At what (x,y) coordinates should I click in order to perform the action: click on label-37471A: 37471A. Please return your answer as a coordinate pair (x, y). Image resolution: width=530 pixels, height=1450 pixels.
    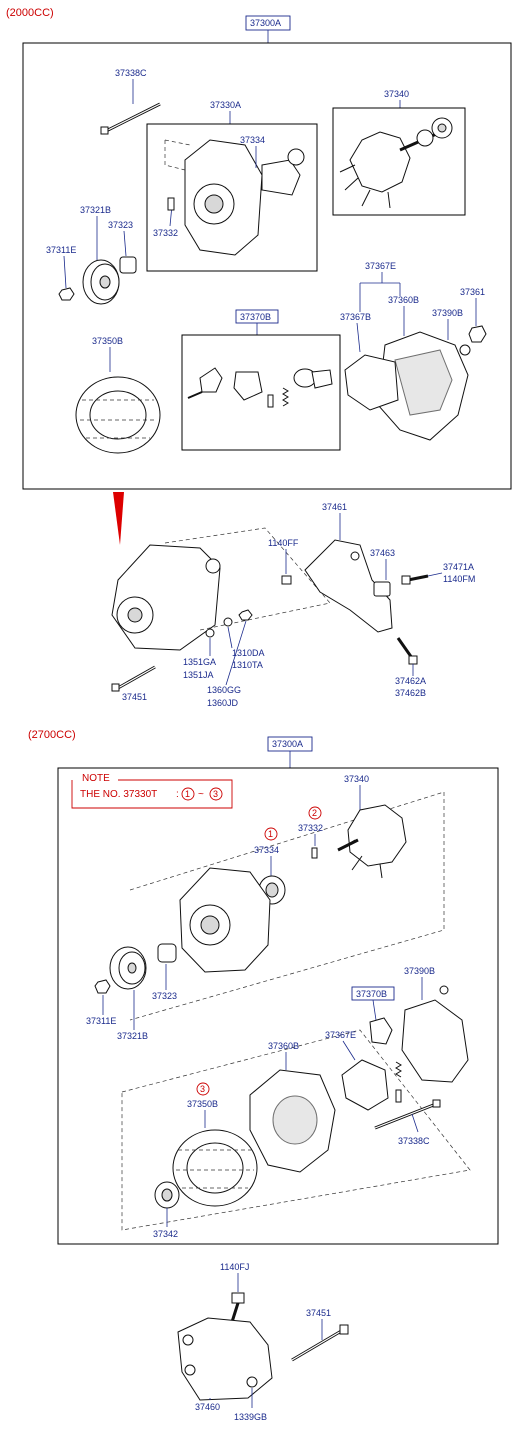
    Looking at the image, I should click on (458, 567).